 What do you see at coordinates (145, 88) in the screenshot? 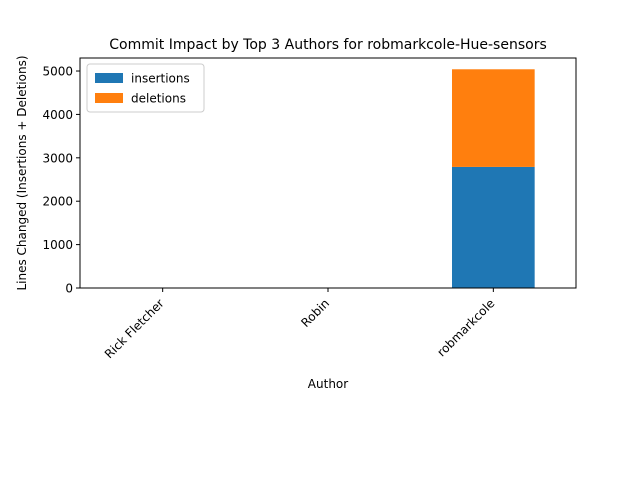
I see `legend: insertions deletions` at bounding box center [145, 88].